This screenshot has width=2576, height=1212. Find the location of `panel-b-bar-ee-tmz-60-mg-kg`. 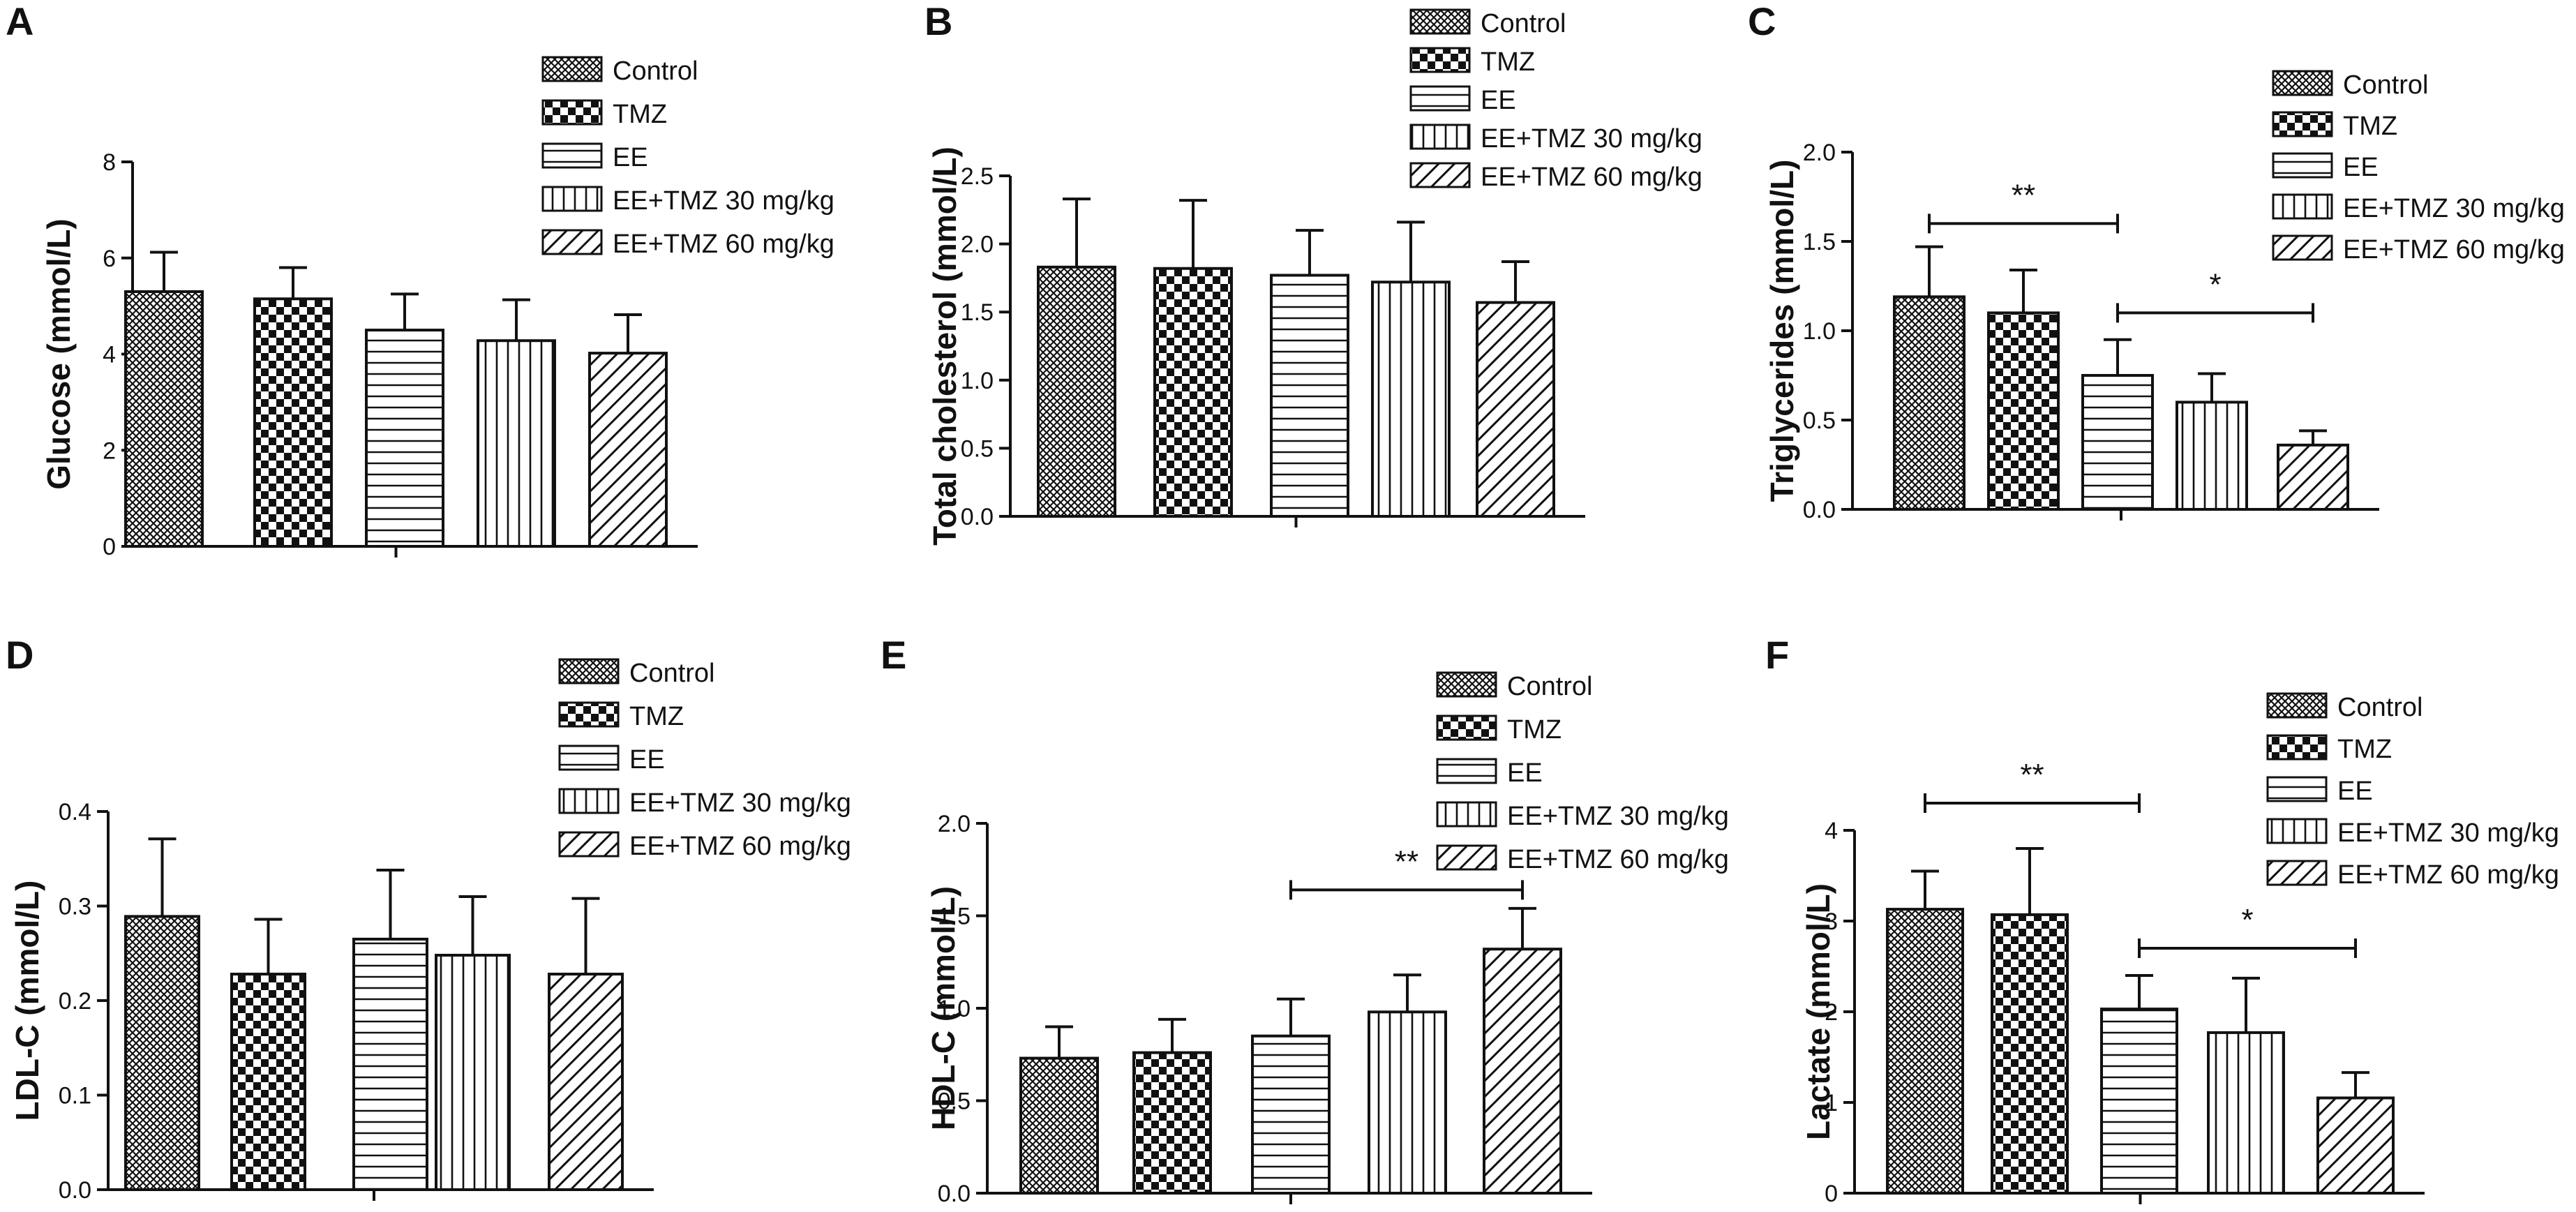

panel-b-bar-ee-tmz-60-mg-kg is located at coordinates (1515, 409).